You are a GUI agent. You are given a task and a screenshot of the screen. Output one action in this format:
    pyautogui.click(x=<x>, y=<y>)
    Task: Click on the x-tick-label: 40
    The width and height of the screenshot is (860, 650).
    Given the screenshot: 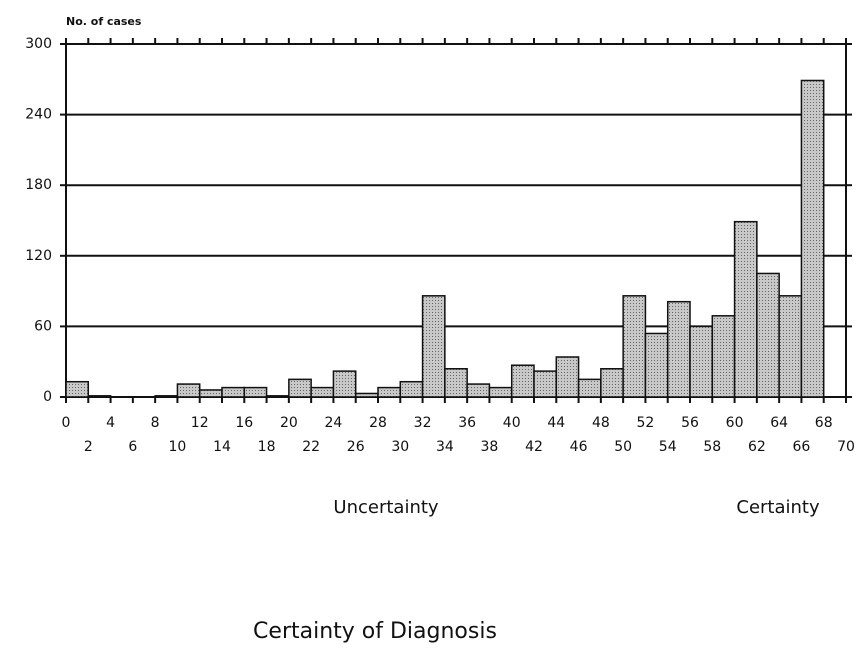 What is the action you would take?
    pyautogui.click(x=512, y=423)
    